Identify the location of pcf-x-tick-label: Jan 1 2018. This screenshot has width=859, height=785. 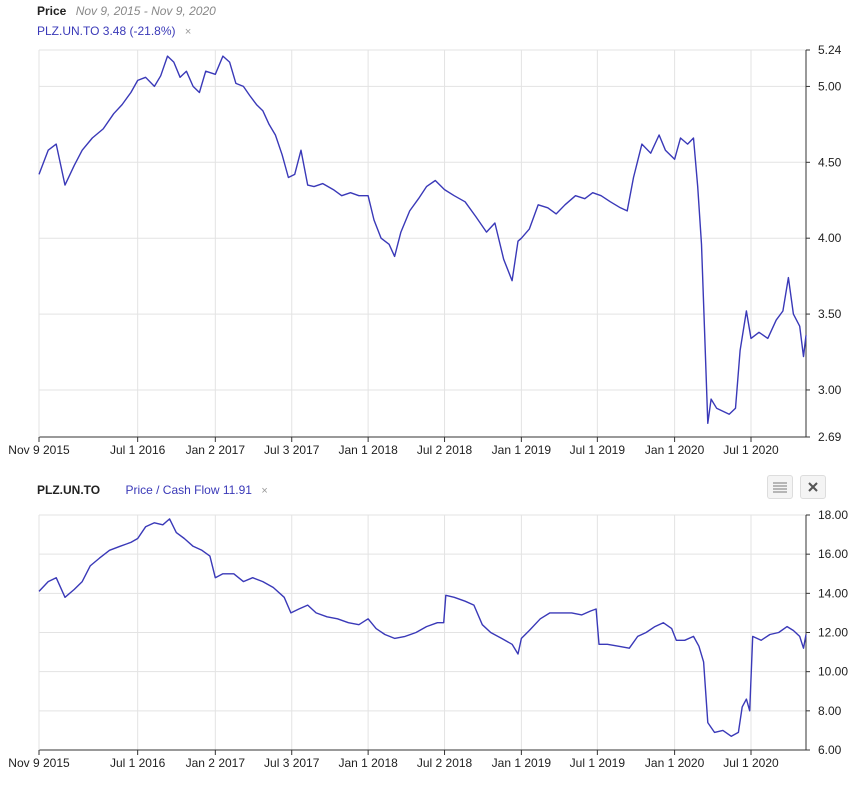
(368, 763).